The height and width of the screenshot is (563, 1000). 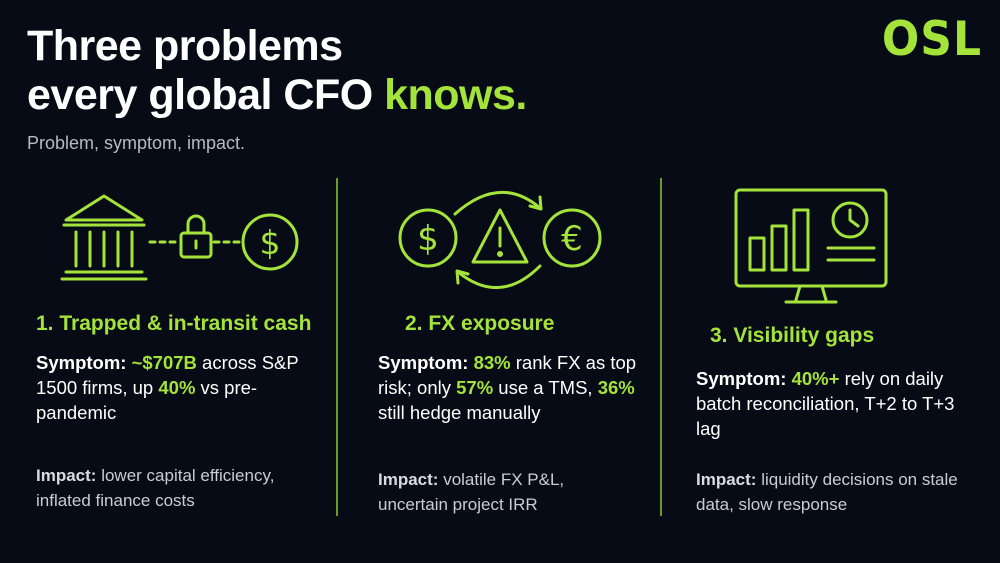 I want to click on bank-icon, so click(x=104, y=237).